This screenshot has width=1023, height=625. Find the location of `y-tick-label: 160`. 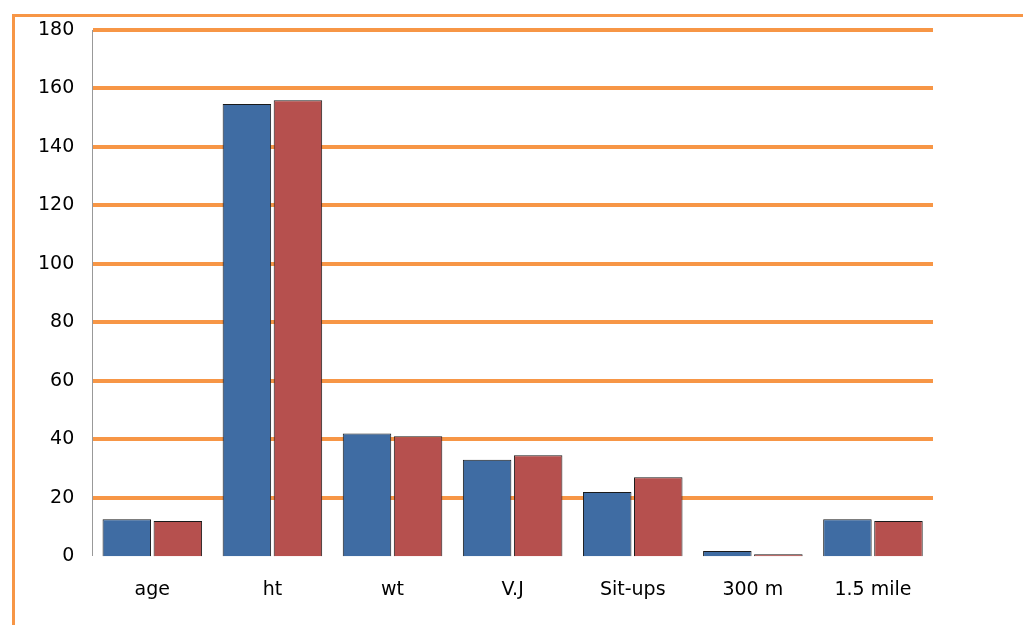

y-tick-label: 160 is located at coordinates (56, 86).